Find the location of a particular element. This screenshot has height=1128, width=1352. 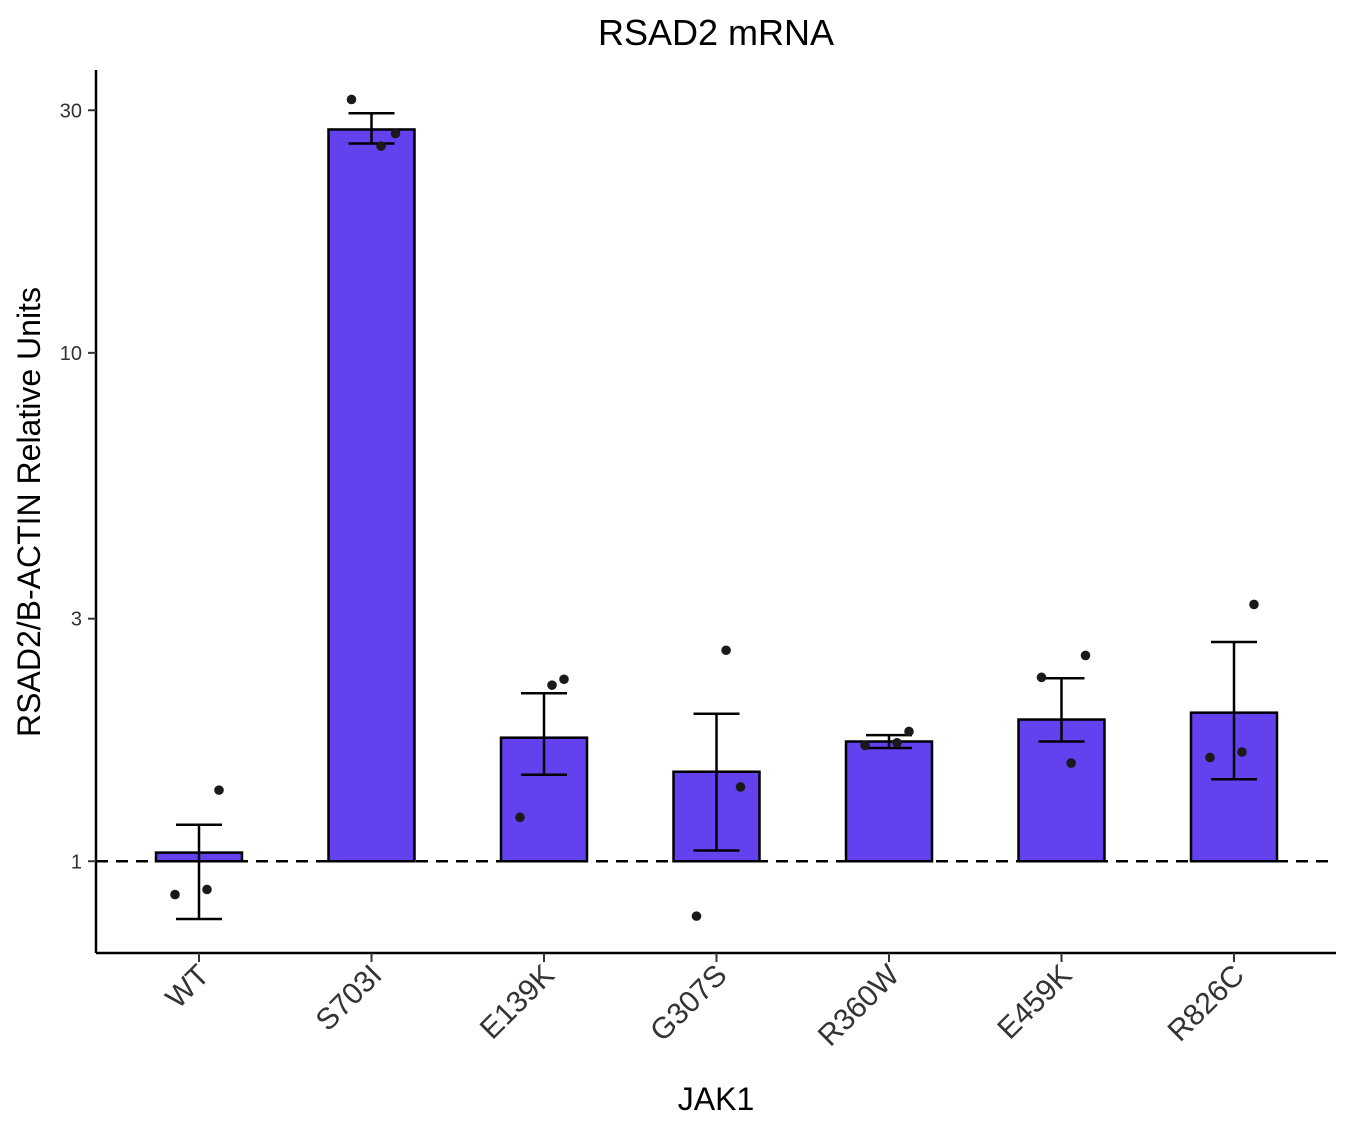

y-tick-label: 10 is located at coordinates (71, 354).